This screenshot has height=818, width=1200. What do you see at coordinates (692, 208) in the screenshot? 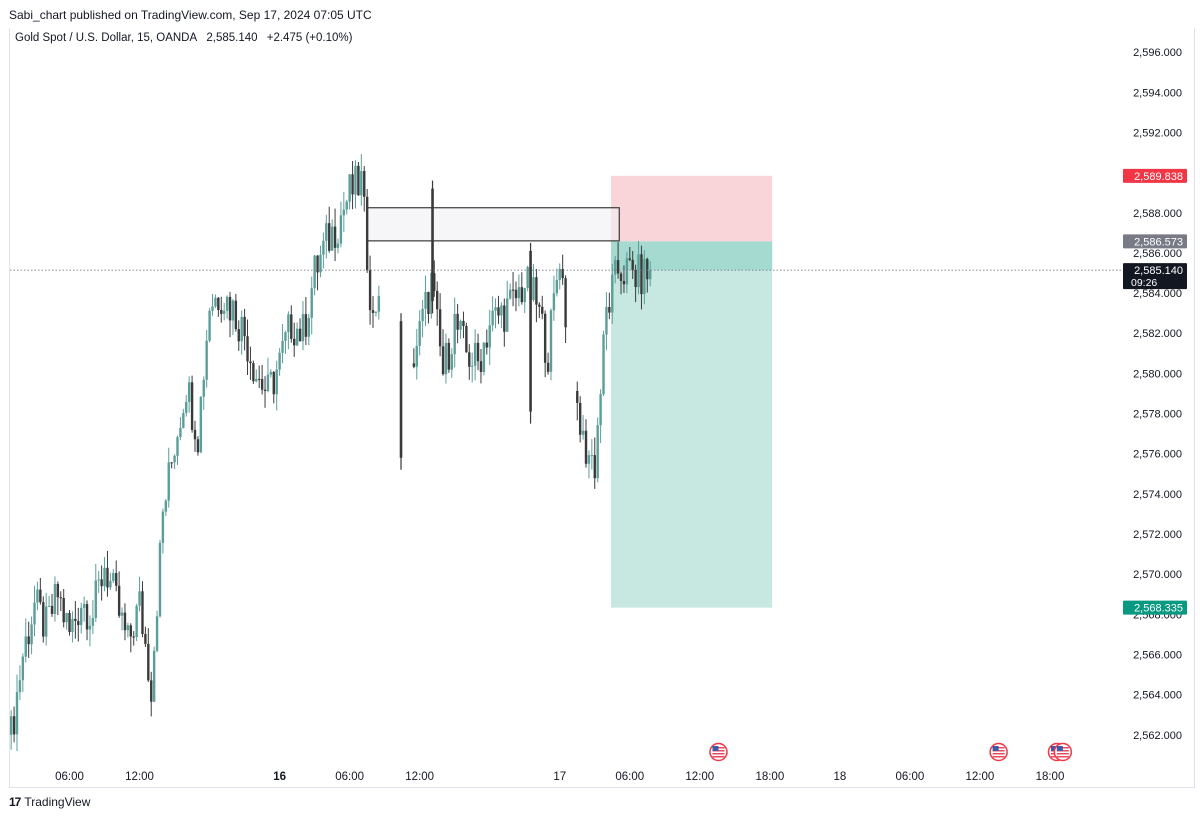
I see `stop-loss-zone` at bounding box center [692, 208].